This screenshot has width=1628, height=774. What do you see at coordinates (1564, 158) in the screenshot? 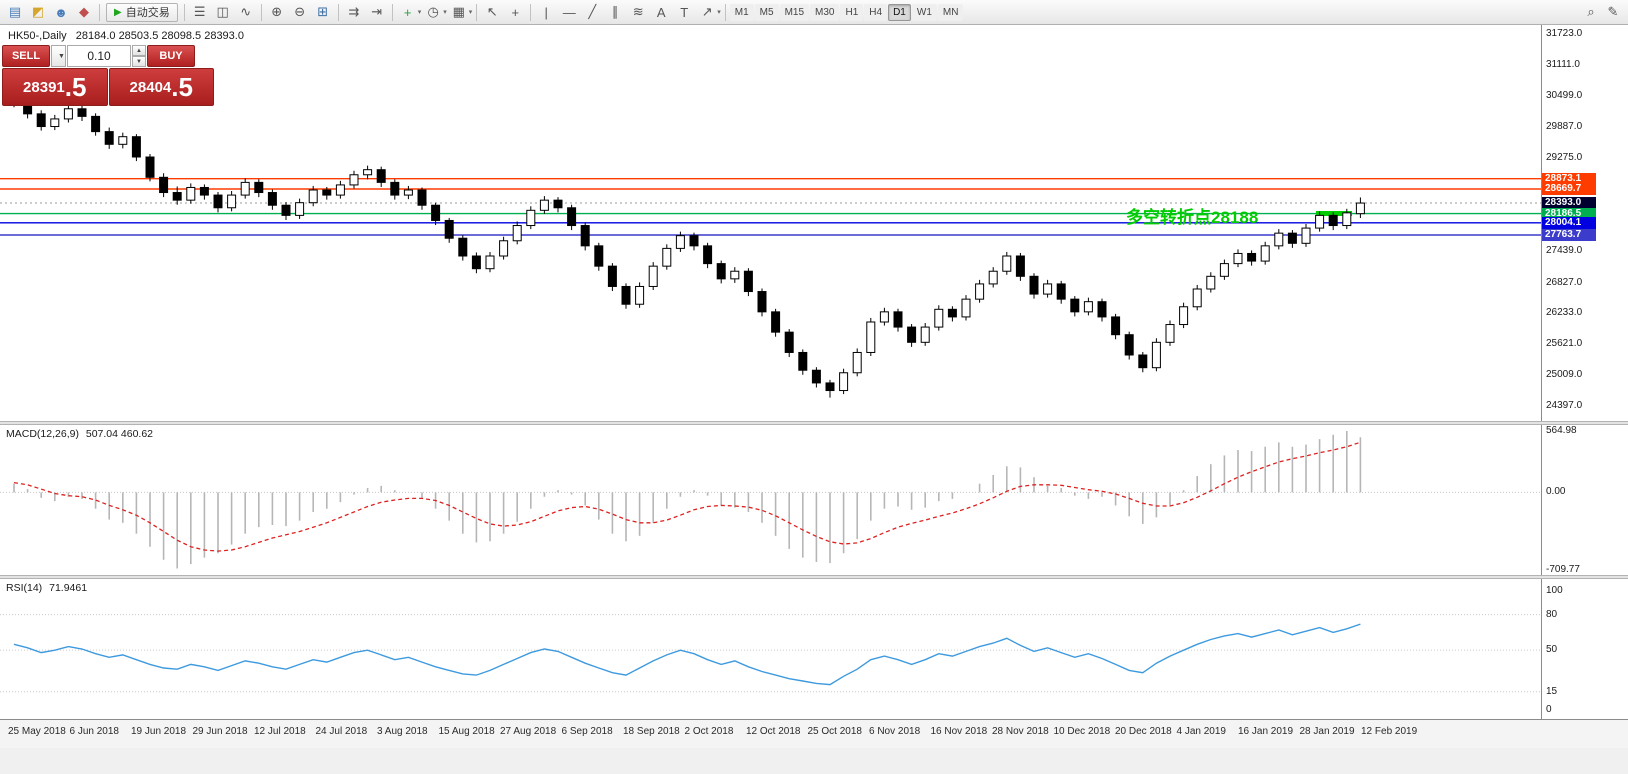
I see `price-axis-label: 29275.0` at bounding box center [1564, 158].